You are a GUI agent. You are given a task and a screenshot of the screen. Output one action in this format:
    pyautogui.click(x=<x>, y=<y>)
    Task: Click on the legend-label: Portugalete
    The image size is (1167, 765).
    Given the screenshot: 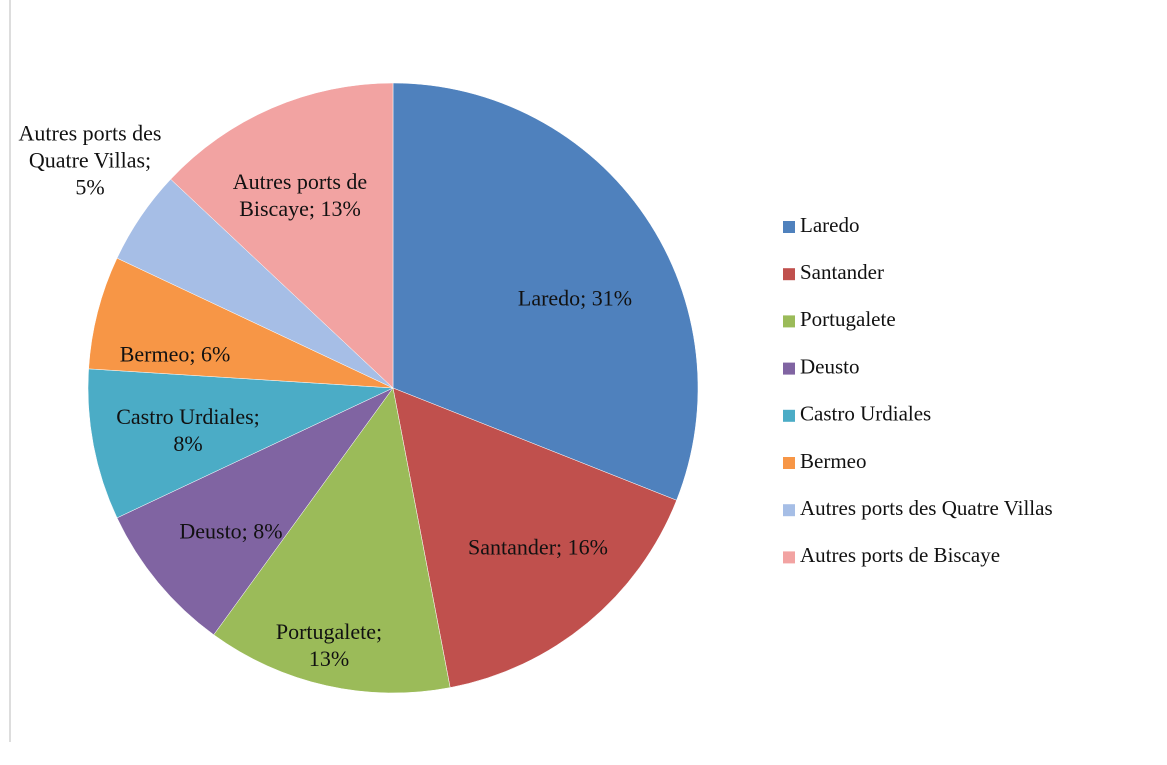 What is the action you would take?
    pyautogui.click(x=848, y=319)
    